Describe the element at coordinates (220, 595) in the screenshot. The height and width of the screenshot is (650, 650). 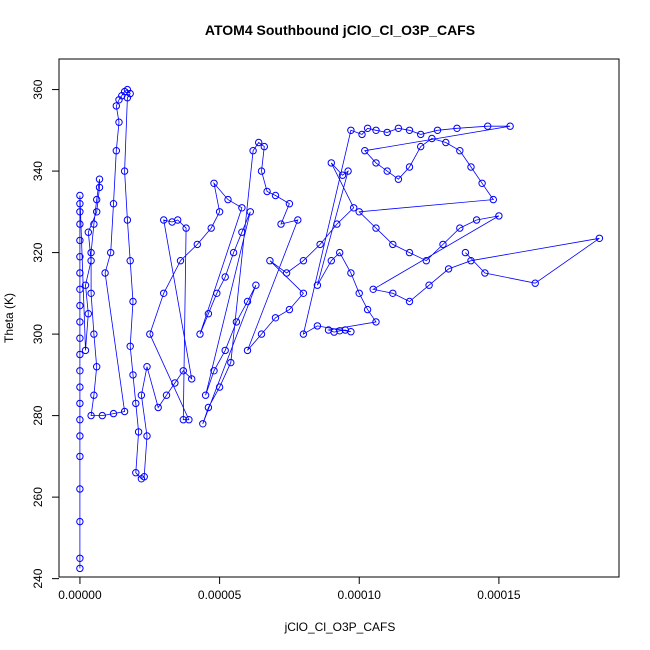
I see `x-tick-label: 0.00005` at that location.